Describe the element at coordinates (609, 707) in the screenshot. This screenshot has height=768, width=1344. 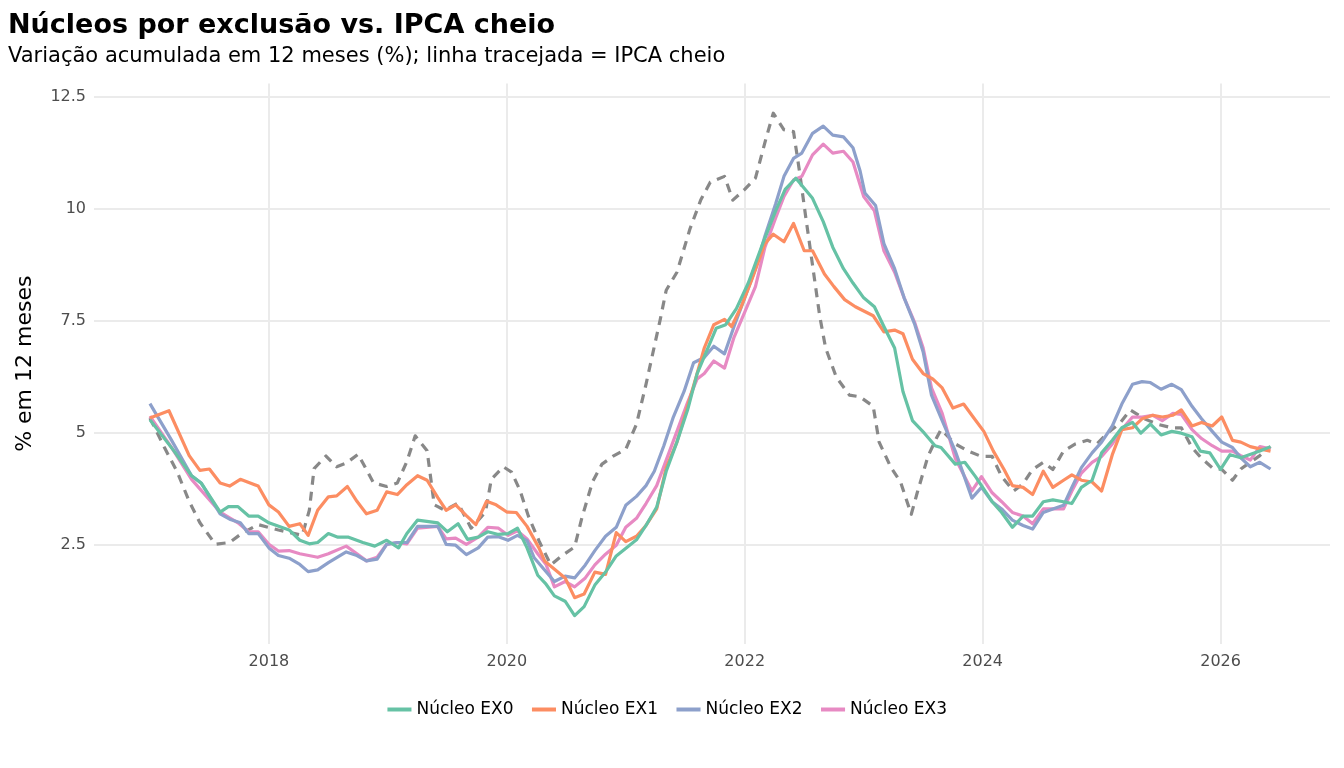
I see `legend-label: Núcleo EX1` at that location.